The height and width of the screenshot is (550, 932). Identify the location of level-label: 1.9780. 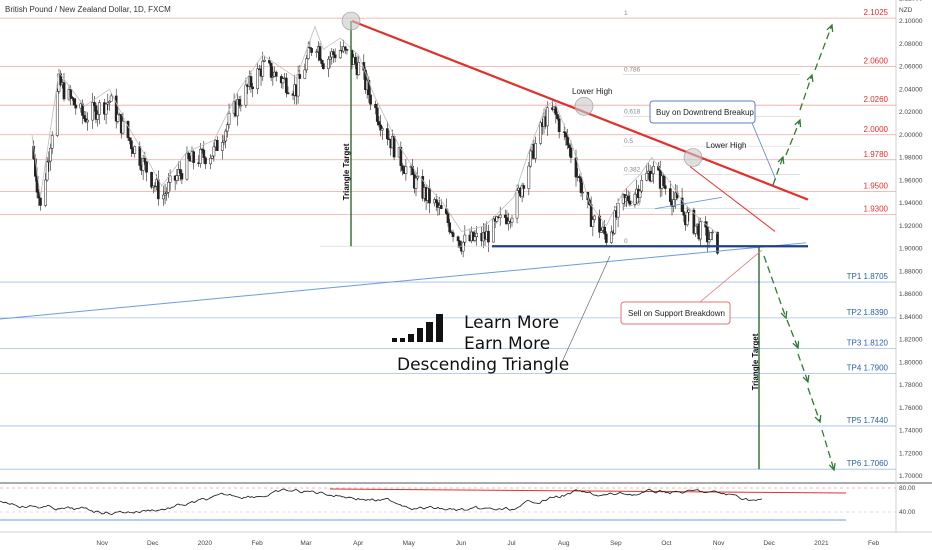
(876, 154).